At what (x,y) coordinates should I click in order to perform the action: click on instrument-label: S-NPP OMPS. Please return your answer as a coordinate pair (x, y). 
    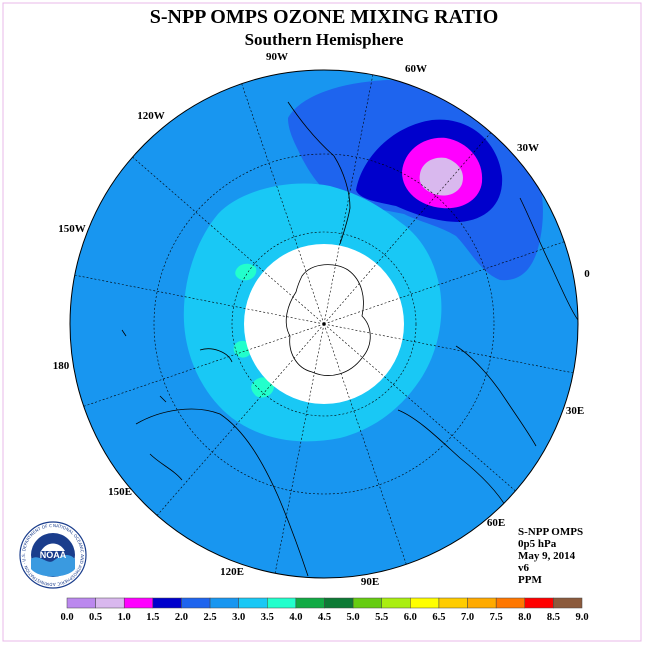
    Looking at the image, I should click on (551, 532).